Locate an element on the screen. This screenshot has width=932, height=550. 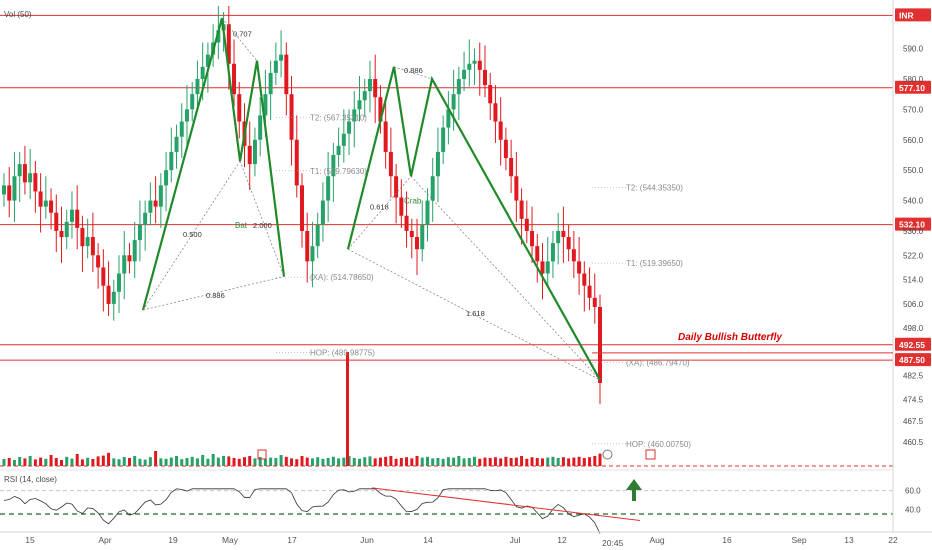
price-tick-label: 482.5 is located at coordinates (913, 375).